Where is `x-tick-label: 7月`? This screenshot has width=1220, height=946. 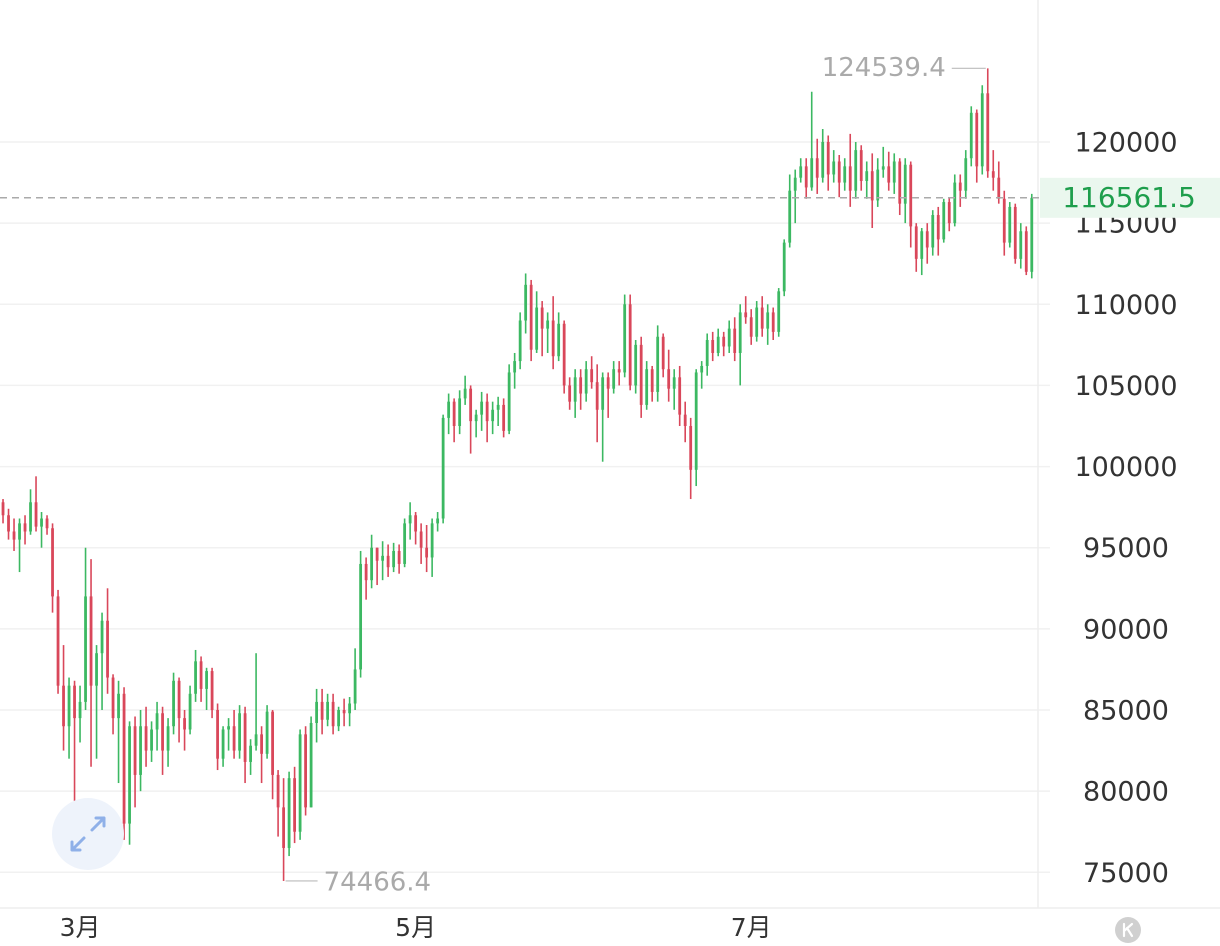 x-tick-label: 7月 is located at coordinates (751, 927).